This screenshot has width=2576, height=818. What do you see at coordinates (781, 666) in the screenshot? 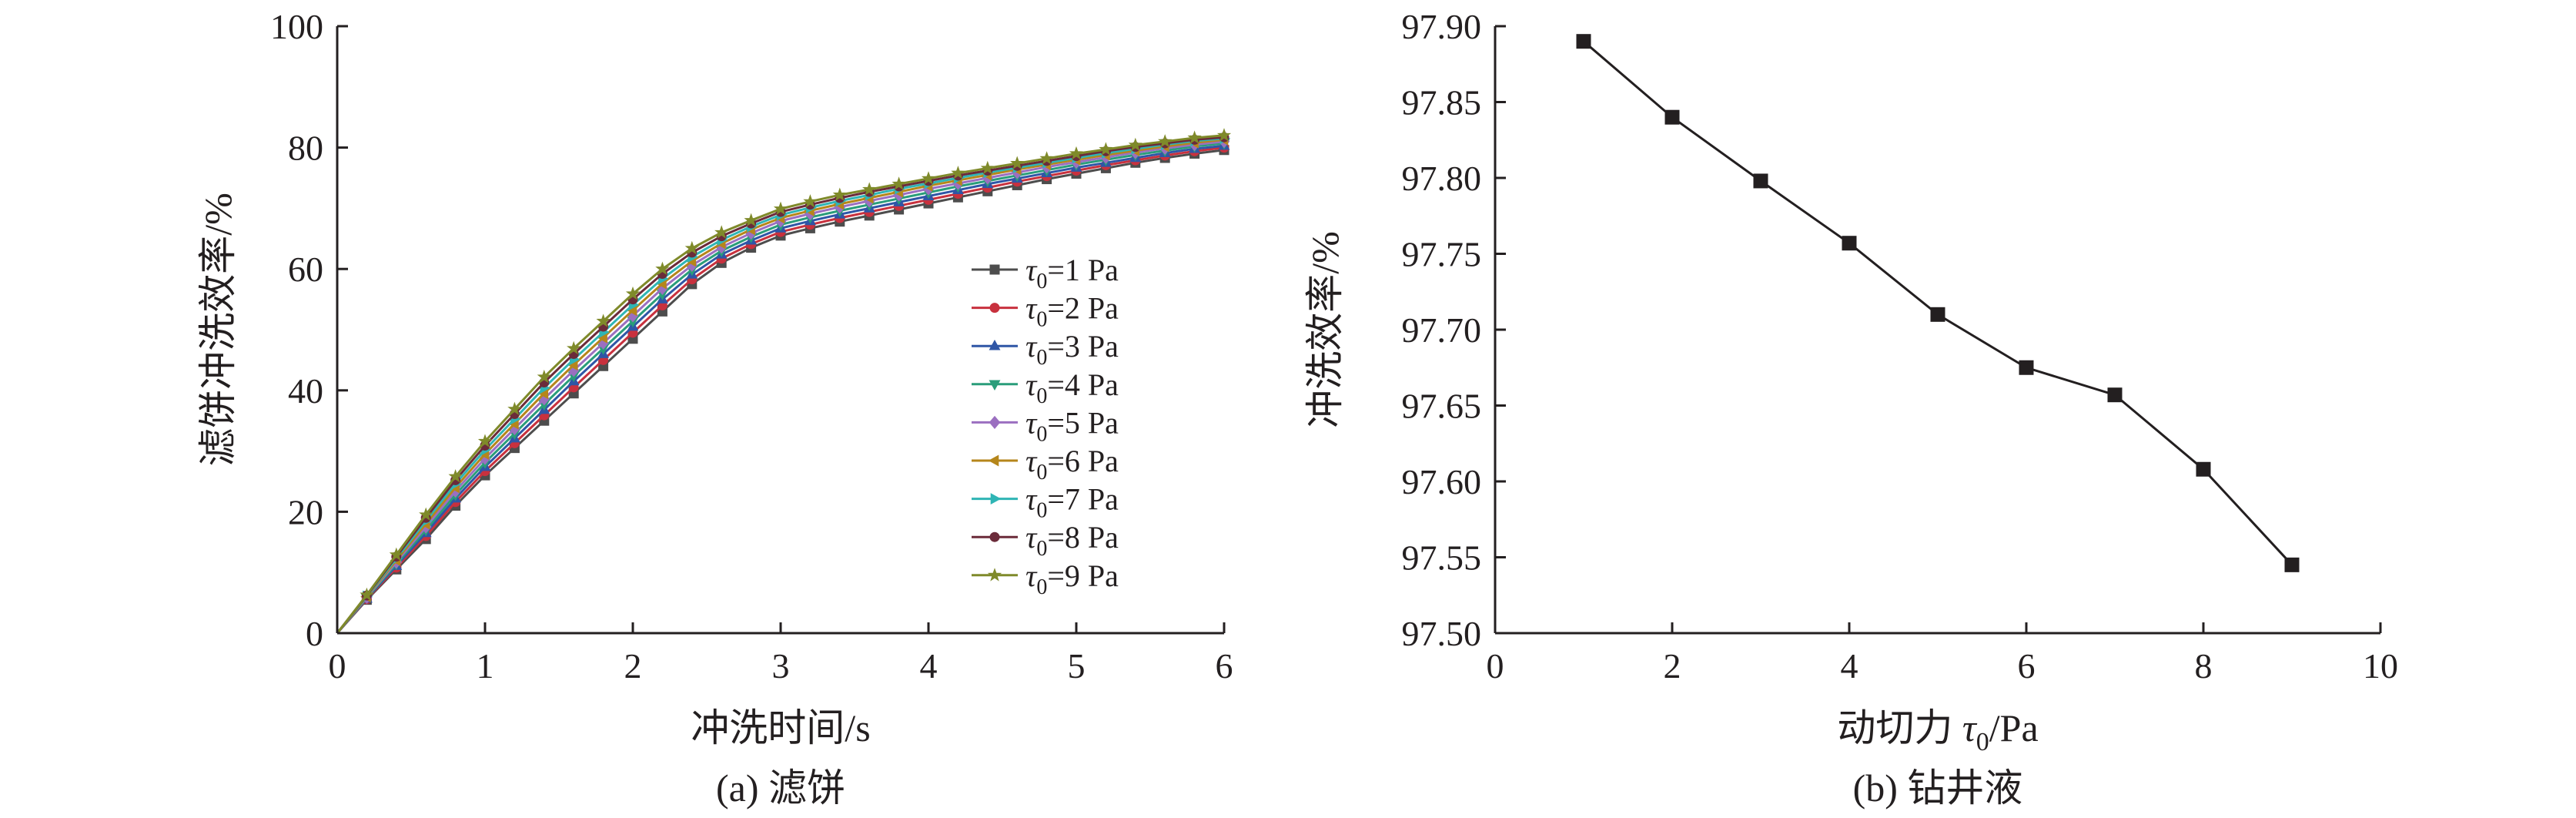
I see `chart-a-x-tick-label: 3` at bounding box center [781, 666].